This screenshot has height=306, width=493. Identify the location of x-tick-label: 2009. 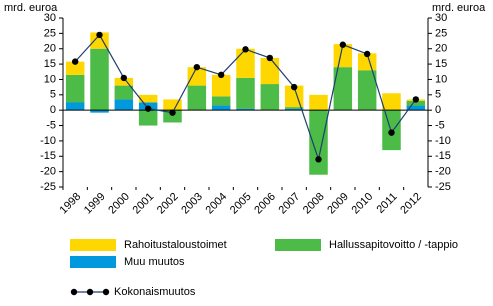
(338, 204).